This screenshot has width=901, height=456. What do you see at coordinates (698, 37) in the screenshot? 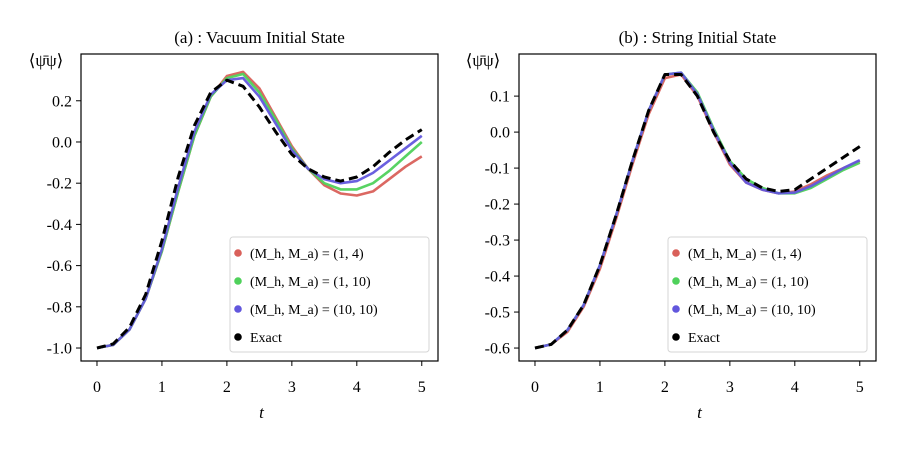
I see `chart-title: (b) : String Initial State` at bounding box center [698, 37].